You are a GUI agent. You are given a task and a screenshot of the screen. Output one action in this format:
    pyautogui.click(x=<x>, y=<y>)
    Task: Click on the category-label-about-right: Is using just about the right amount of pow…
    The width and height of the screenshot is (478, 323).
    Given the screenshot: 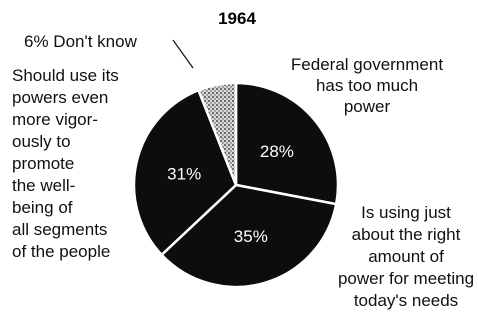 What is the action you would take?
    pyautogui.click(x=406, y=256)
    